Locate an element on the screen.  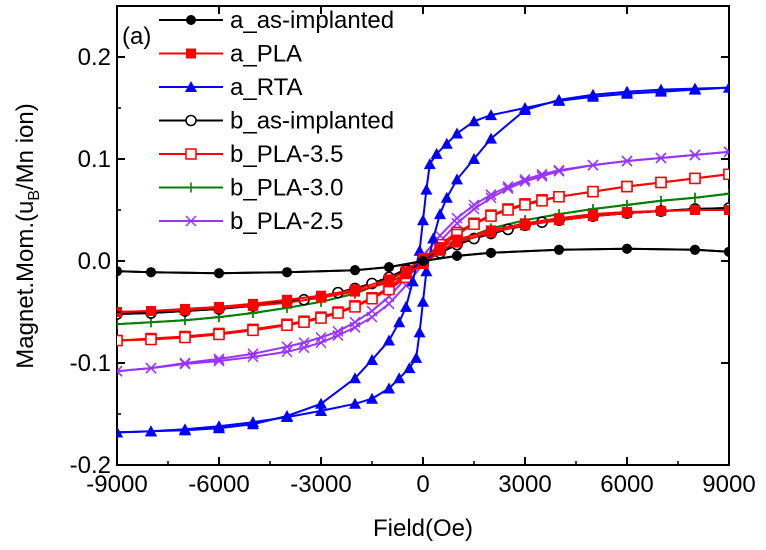
x-tick-label: 0 is located at coordinates (422, 484).